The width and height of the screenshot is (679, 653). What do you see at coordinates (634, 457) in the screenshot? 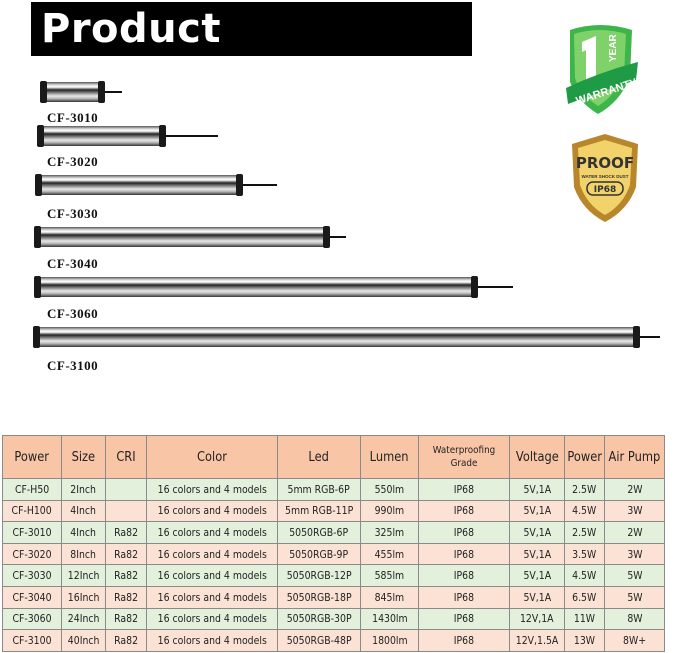
I see `column-header: Air Pump` at bounding box center [634, 457].